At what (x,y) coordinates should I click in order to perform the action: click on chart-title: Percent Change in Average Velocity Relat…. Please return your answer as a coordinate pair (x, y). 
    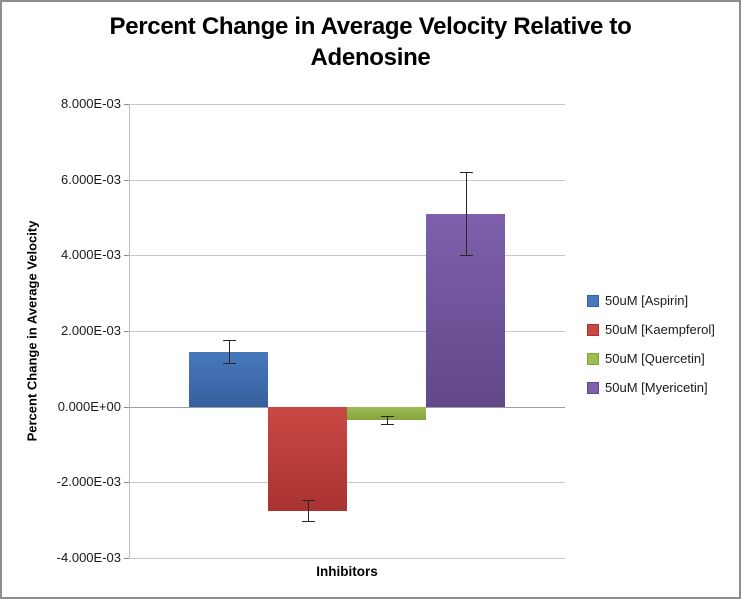
    Looking at the image, I should click on (370, 42).